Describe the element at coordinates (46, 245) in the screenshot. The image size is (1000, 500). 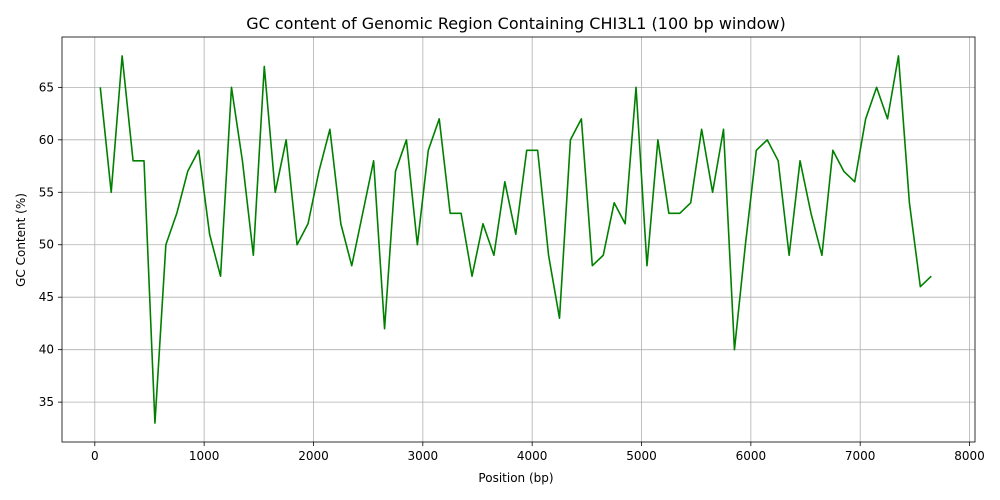
I see `y-tick-label: 50` at that location.